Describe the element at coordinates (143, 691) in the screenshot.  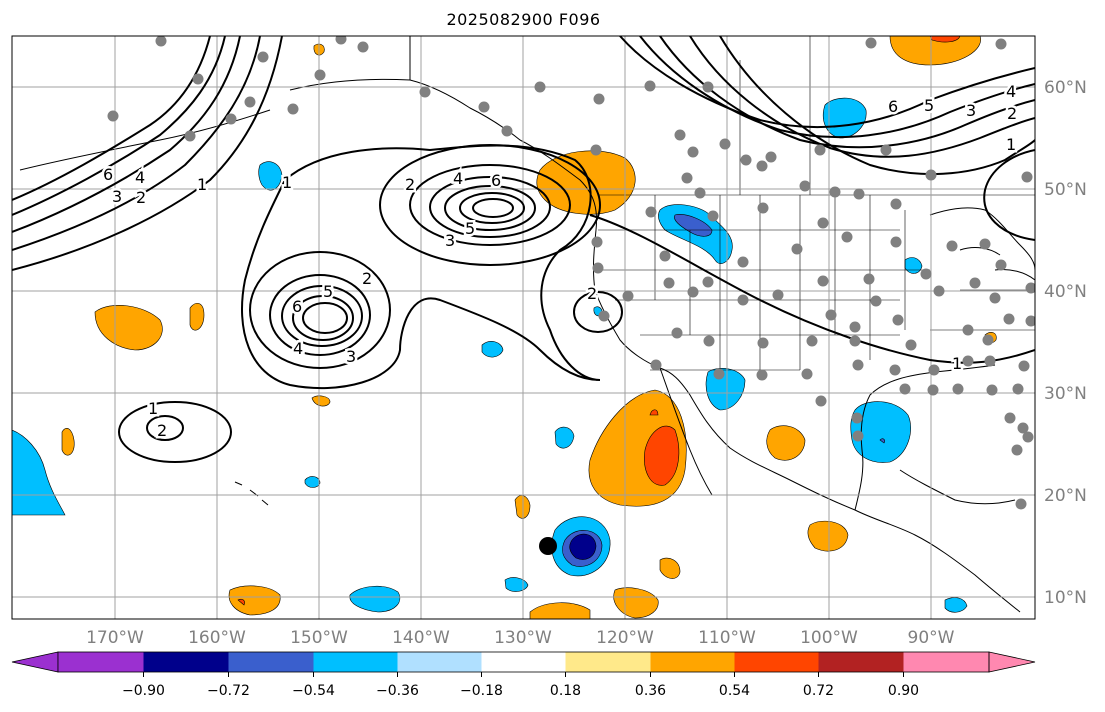
I see `colorbar-tick-label: −0.90` at that location.